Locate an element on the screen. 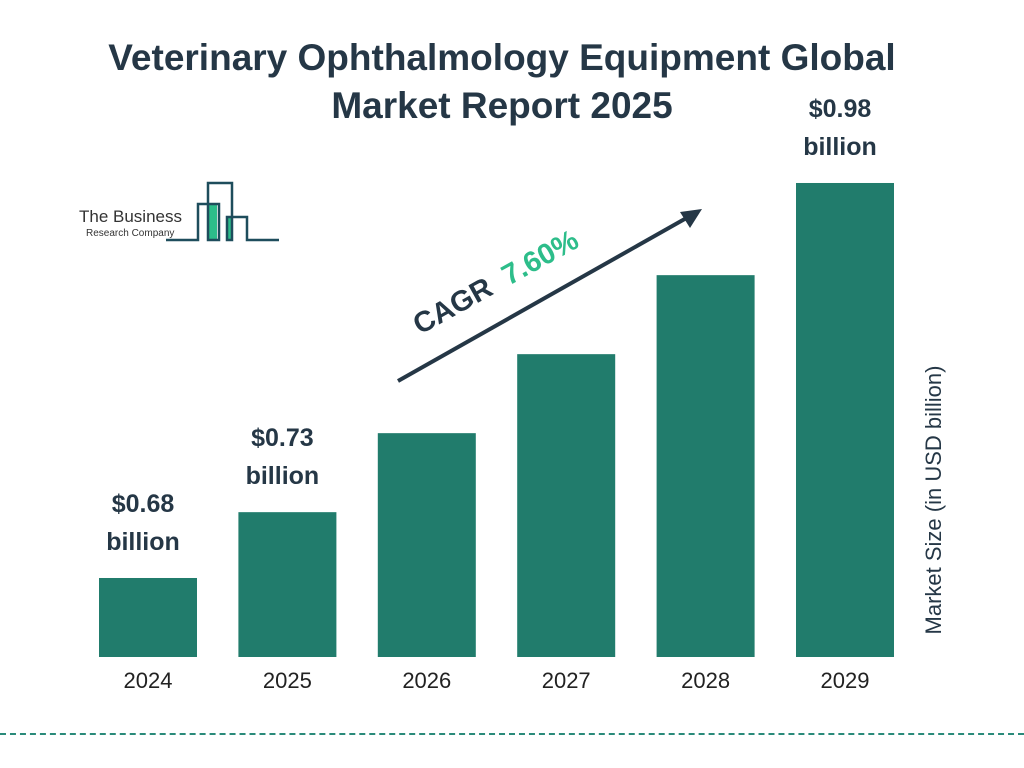 Image resolution: width=1024 pixels, height=768 pixels. title-line-2: Market Report 2025 is located at coordinates (502, 105).